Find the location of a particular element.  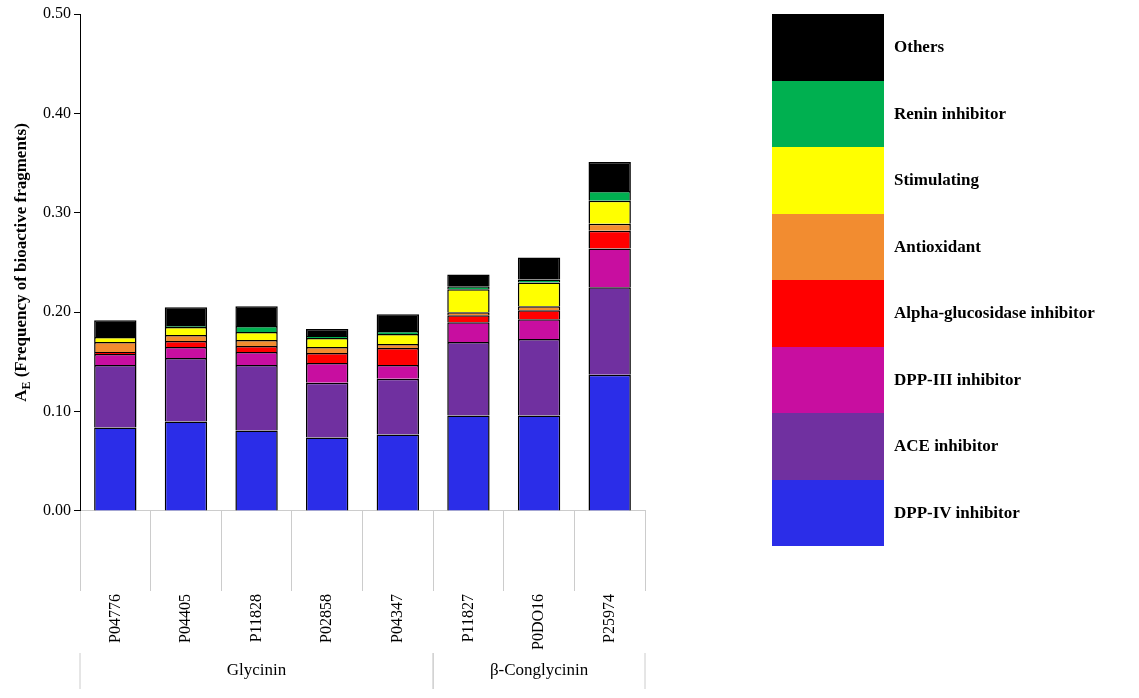

text: DPP-III inhibitor is located at coordinates (958, 379).